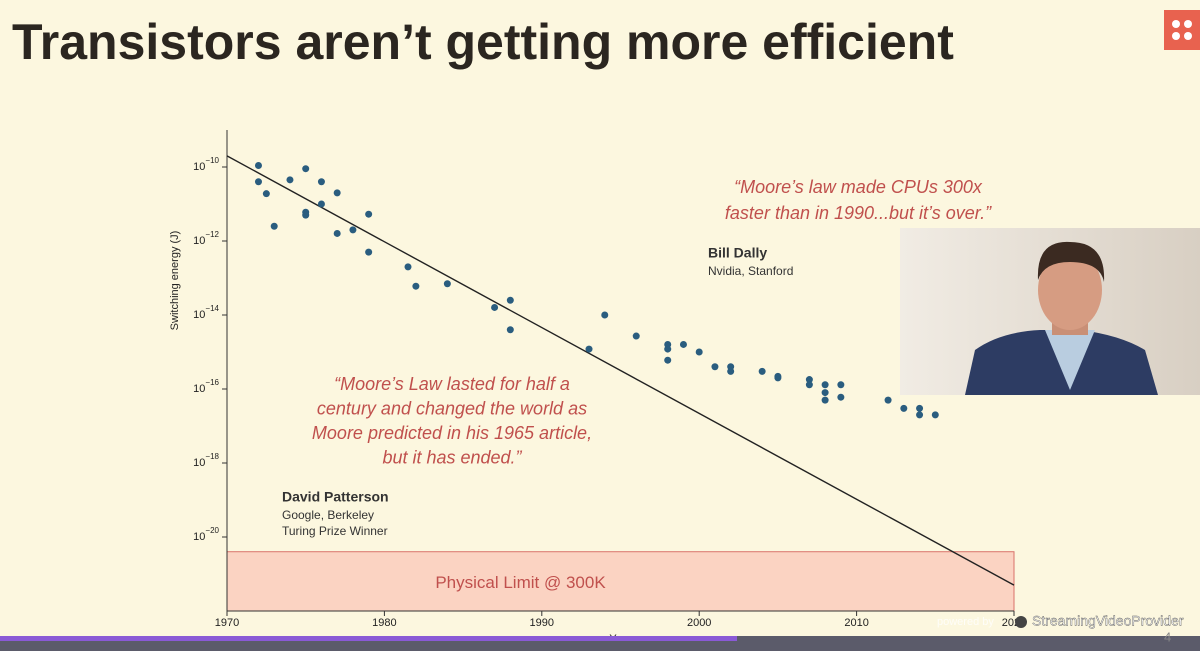 The height and width of the screenshot is (651, 1200). What do you see at coordinates (227, 623) in the screenshot?
I see `x-tick-label: 1970` at bounding box center [227, 623].